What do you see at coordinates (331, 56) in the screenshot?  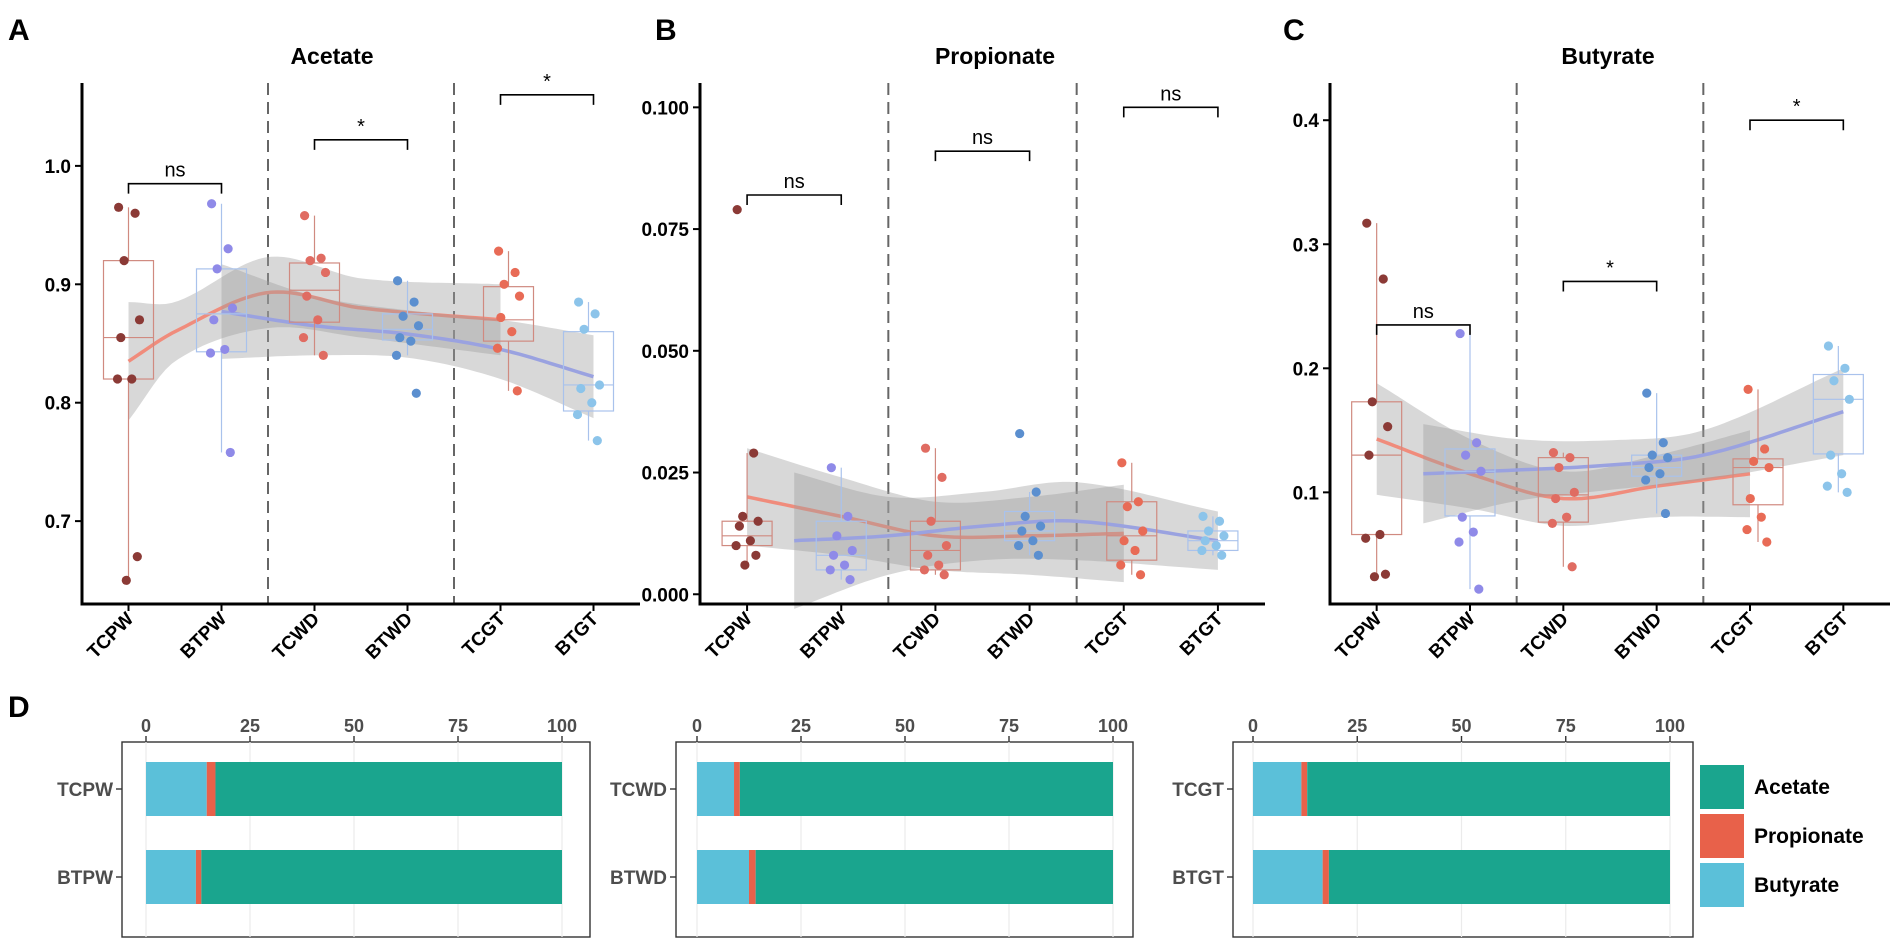 I see `chart-title: Acetate` at bounding box center [331, 56].